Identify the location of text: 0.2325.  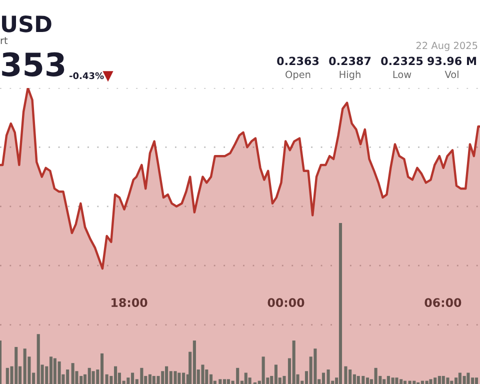
(402, 61).